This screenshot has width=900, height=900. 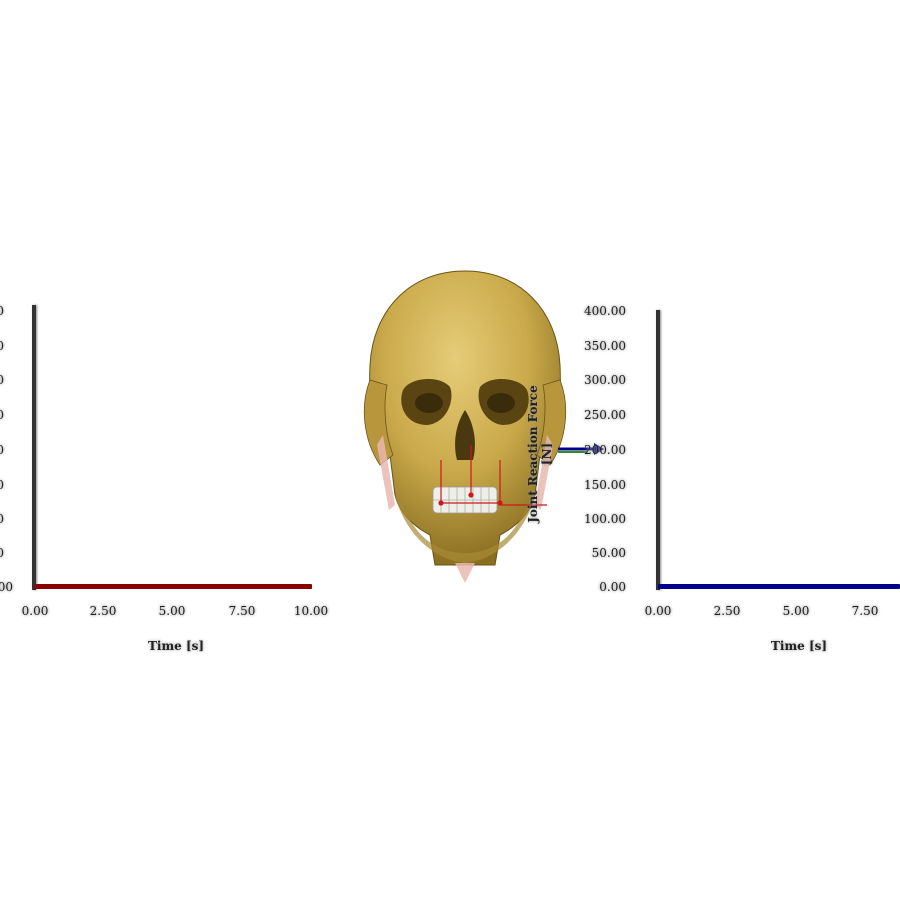 I want to click on left-x-tick: 2.50, so click(x=103, y=611).